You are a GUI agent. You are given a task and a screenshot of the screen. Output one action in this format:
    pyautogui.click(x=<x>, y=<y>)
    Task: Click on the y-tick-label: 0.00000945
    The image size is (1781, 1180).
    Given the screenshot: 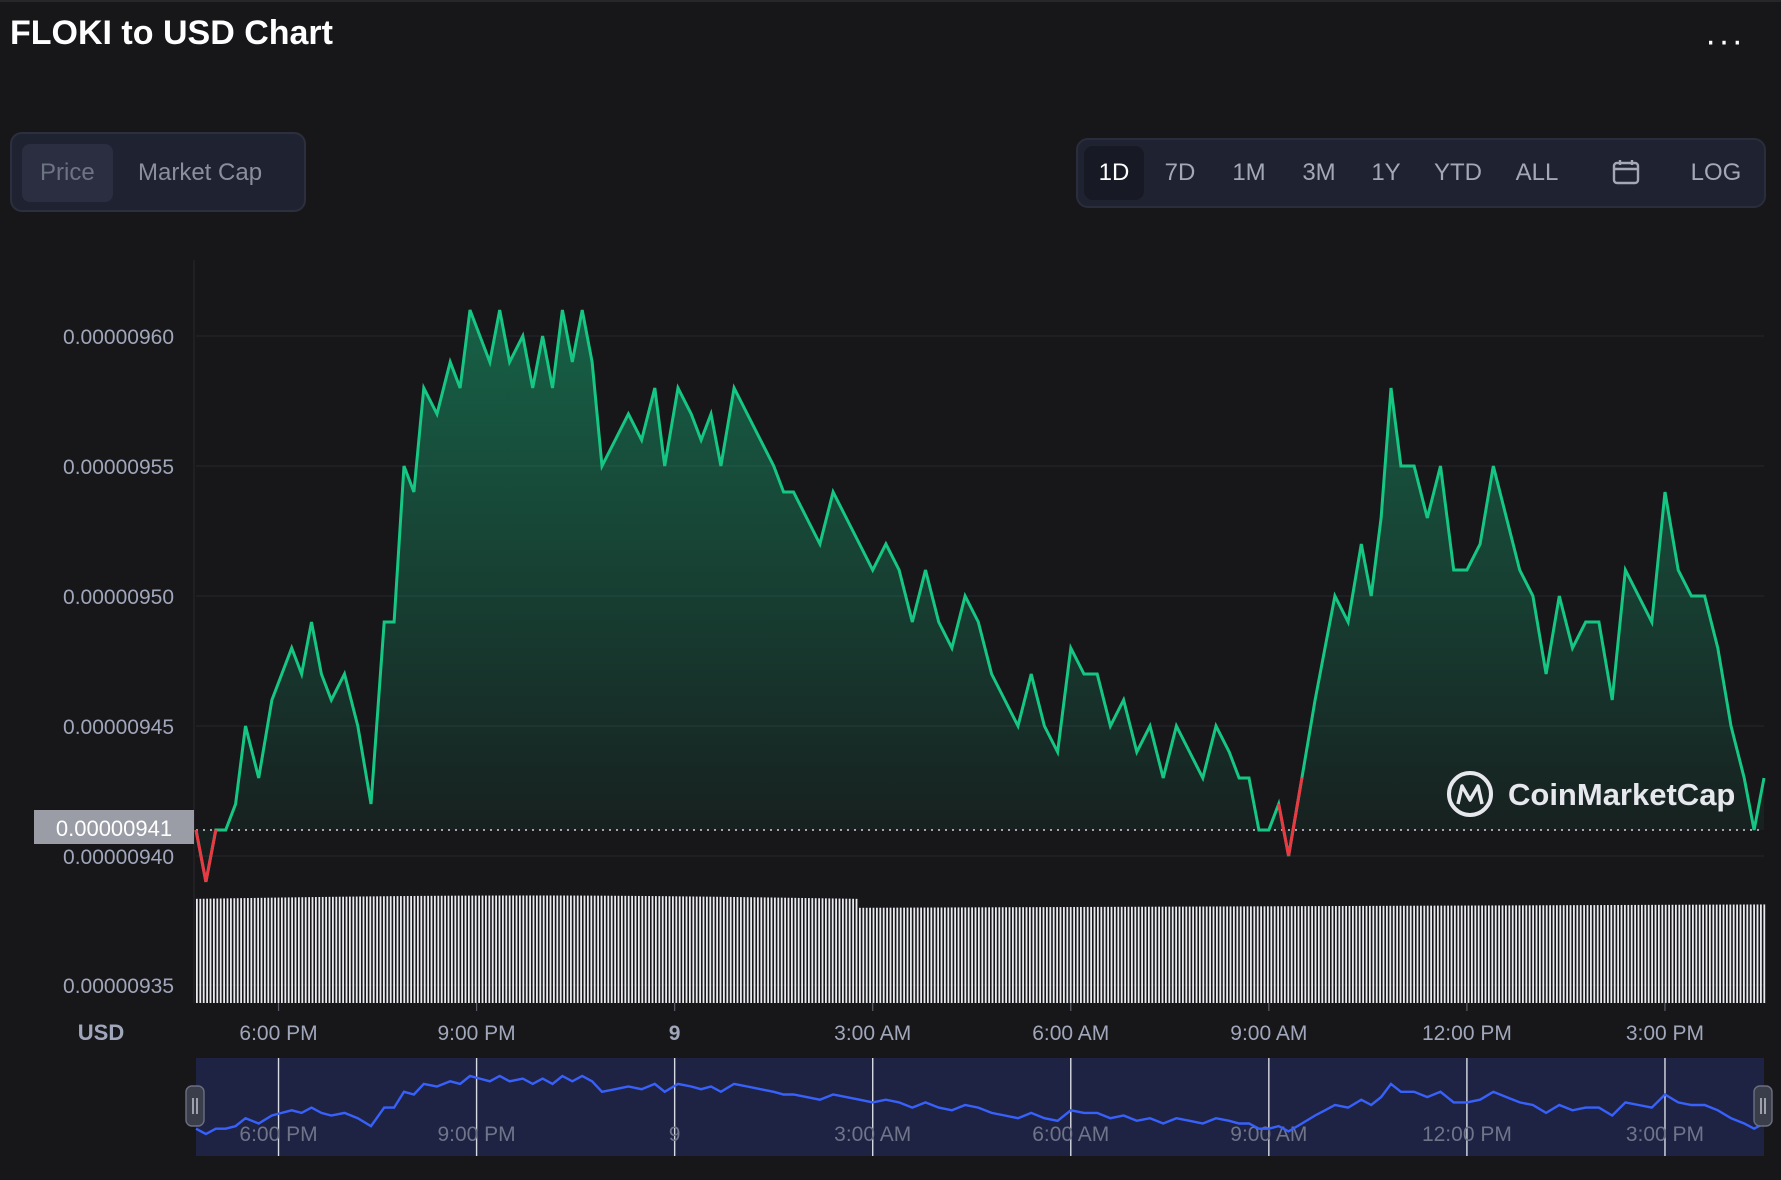 What is the action you would take?
    pyautogui.click(x=118, y=727)
    